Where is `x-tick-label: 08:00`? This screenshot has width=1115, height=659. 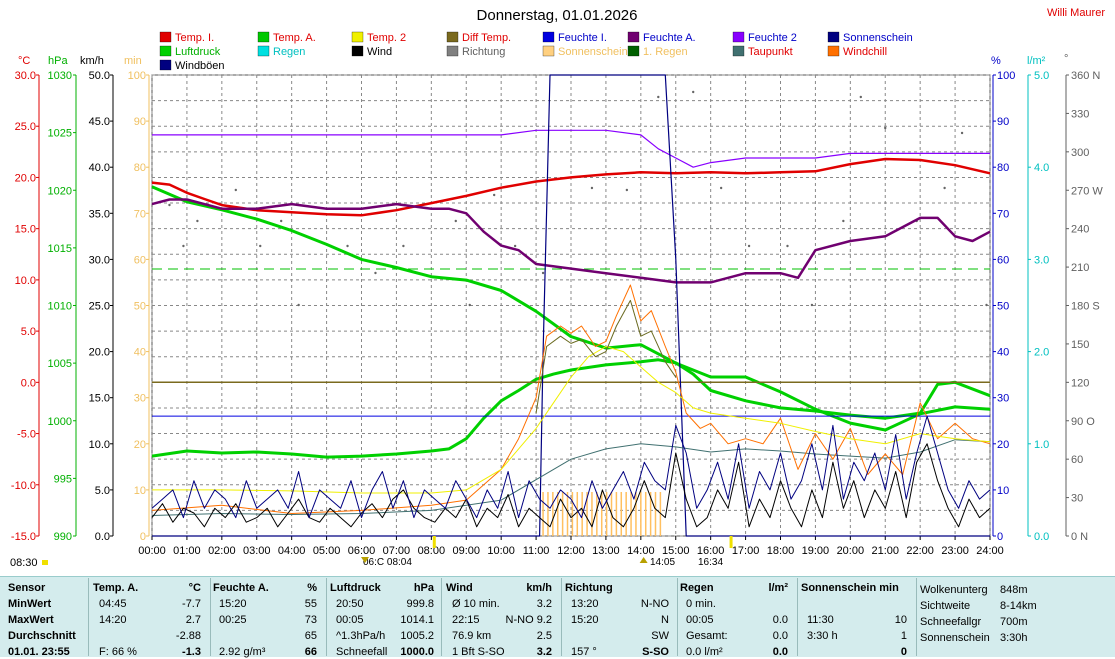 x-tick-label: 08:00 is located at coordinates (432, 551).